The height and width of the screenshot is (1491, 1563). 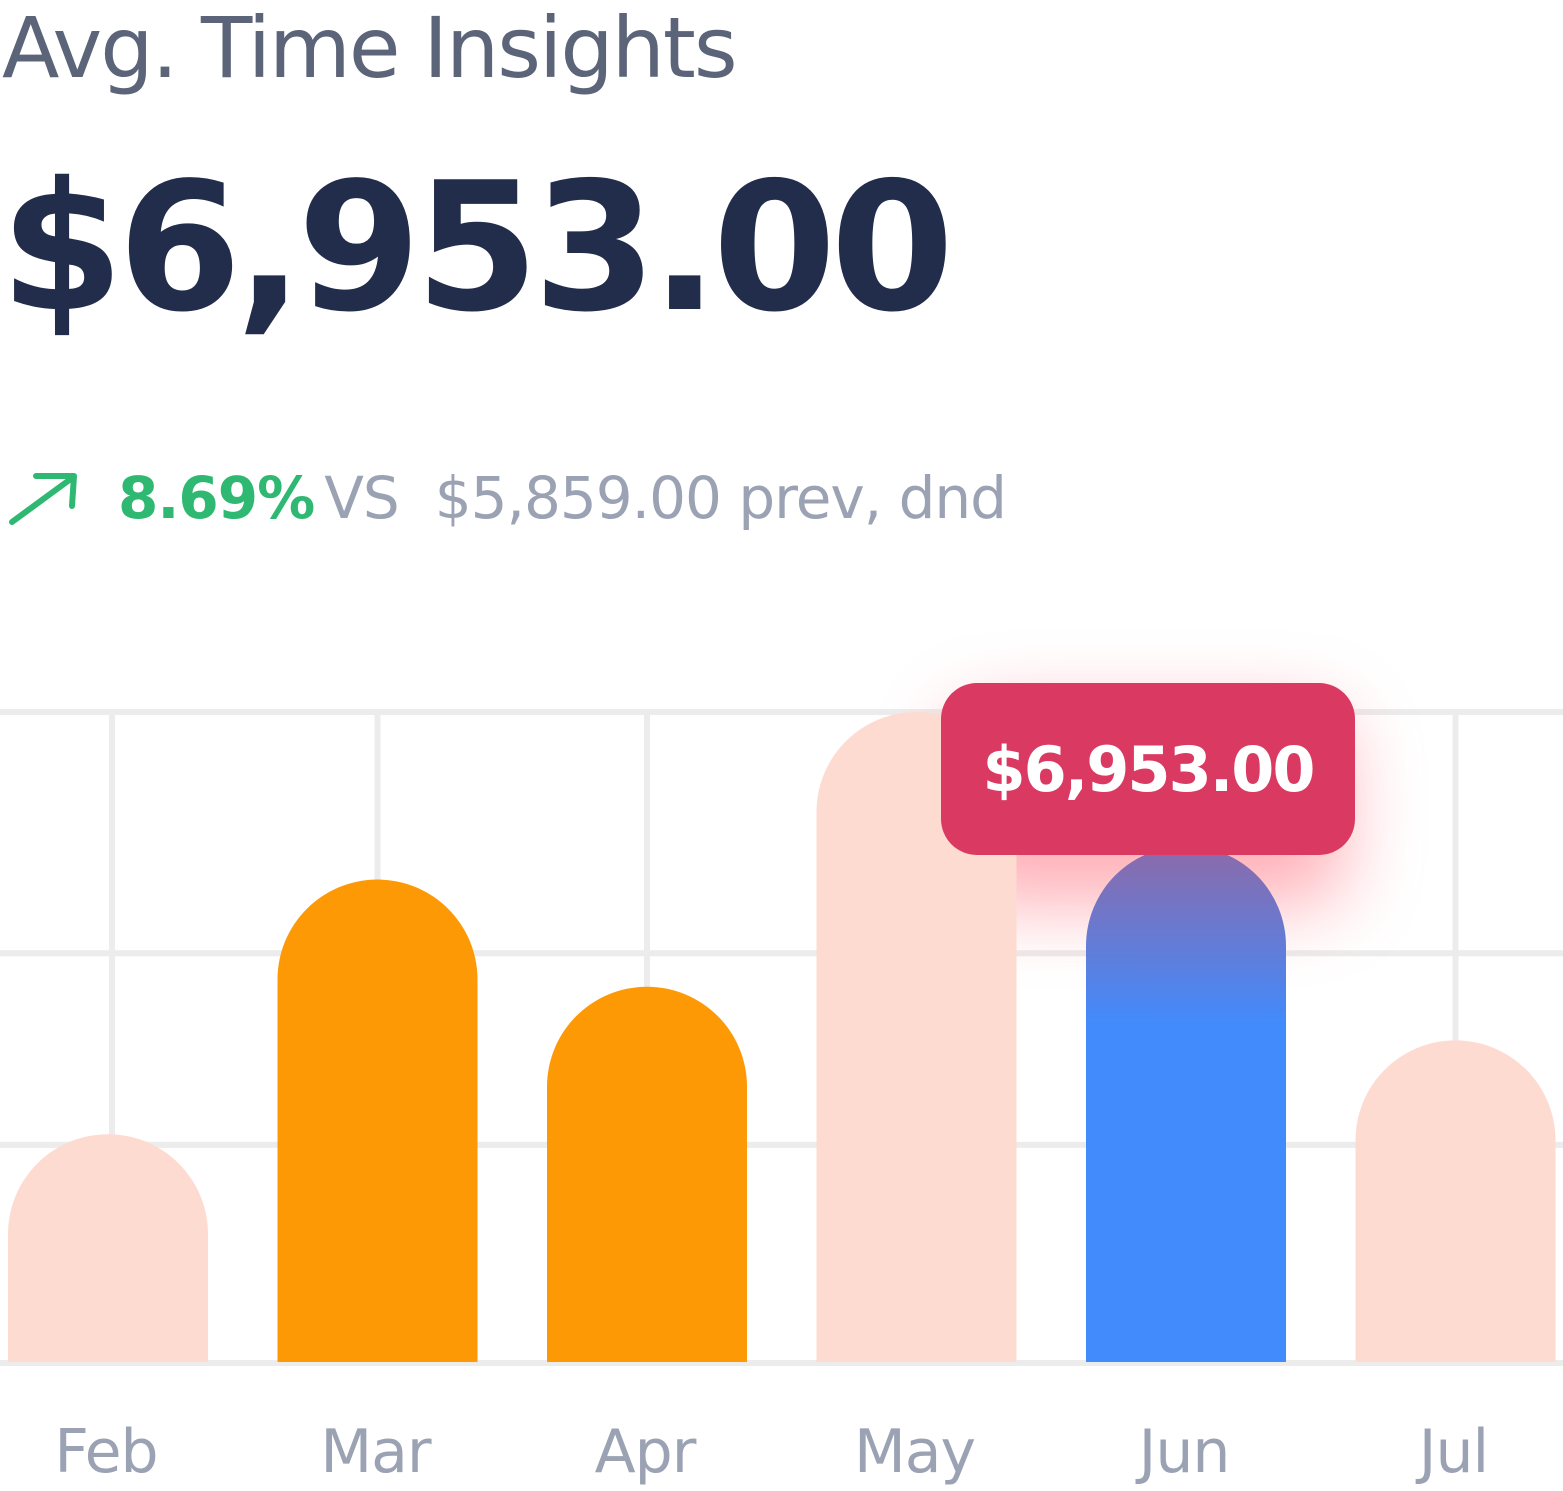 I want to click on x-tick-label: Jun, so click(x=1182, y=1452).